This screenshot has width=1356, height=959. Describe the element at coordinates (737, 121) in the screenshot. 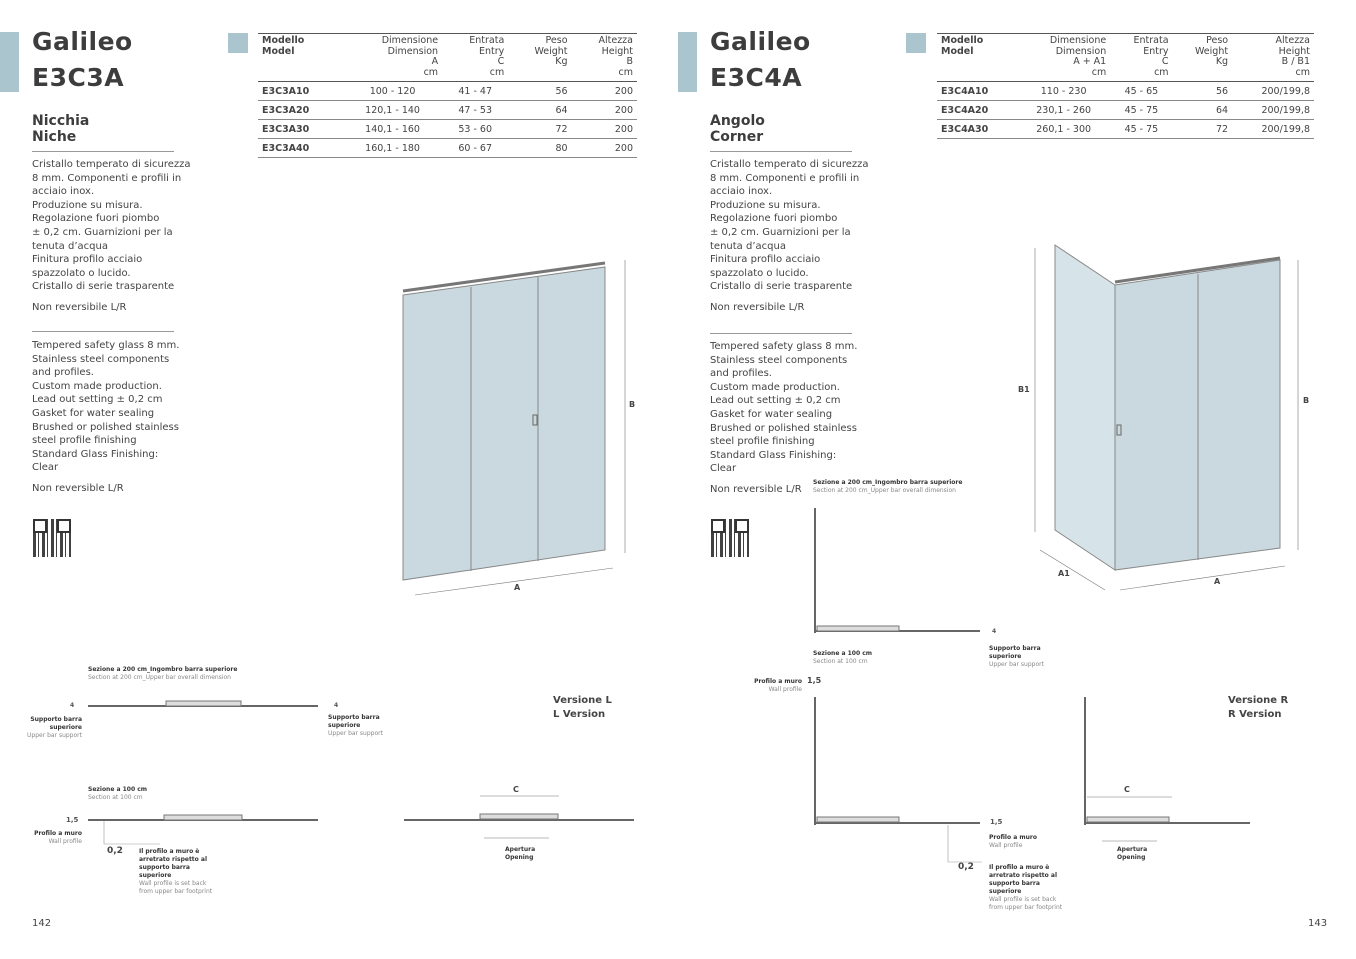

I see `type-it: Angolo` at that location.